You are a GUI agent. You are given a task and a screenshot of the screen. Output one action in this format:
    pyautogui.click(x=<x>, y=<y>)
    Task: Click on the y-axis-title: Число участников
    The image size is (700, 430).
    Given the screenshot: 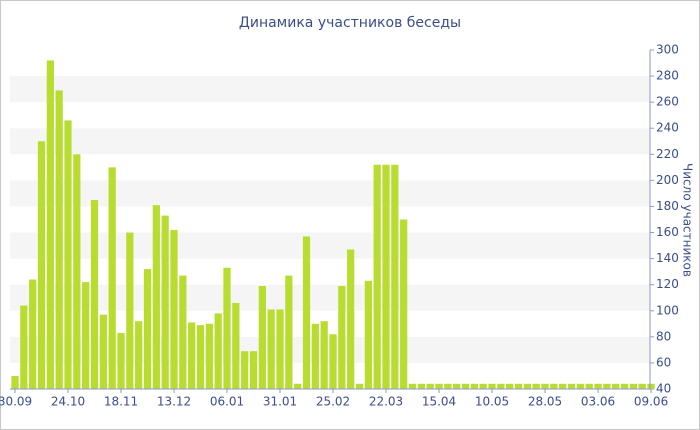 What is the action you would take?
    pyautogui.click(x=688, y=220)
    